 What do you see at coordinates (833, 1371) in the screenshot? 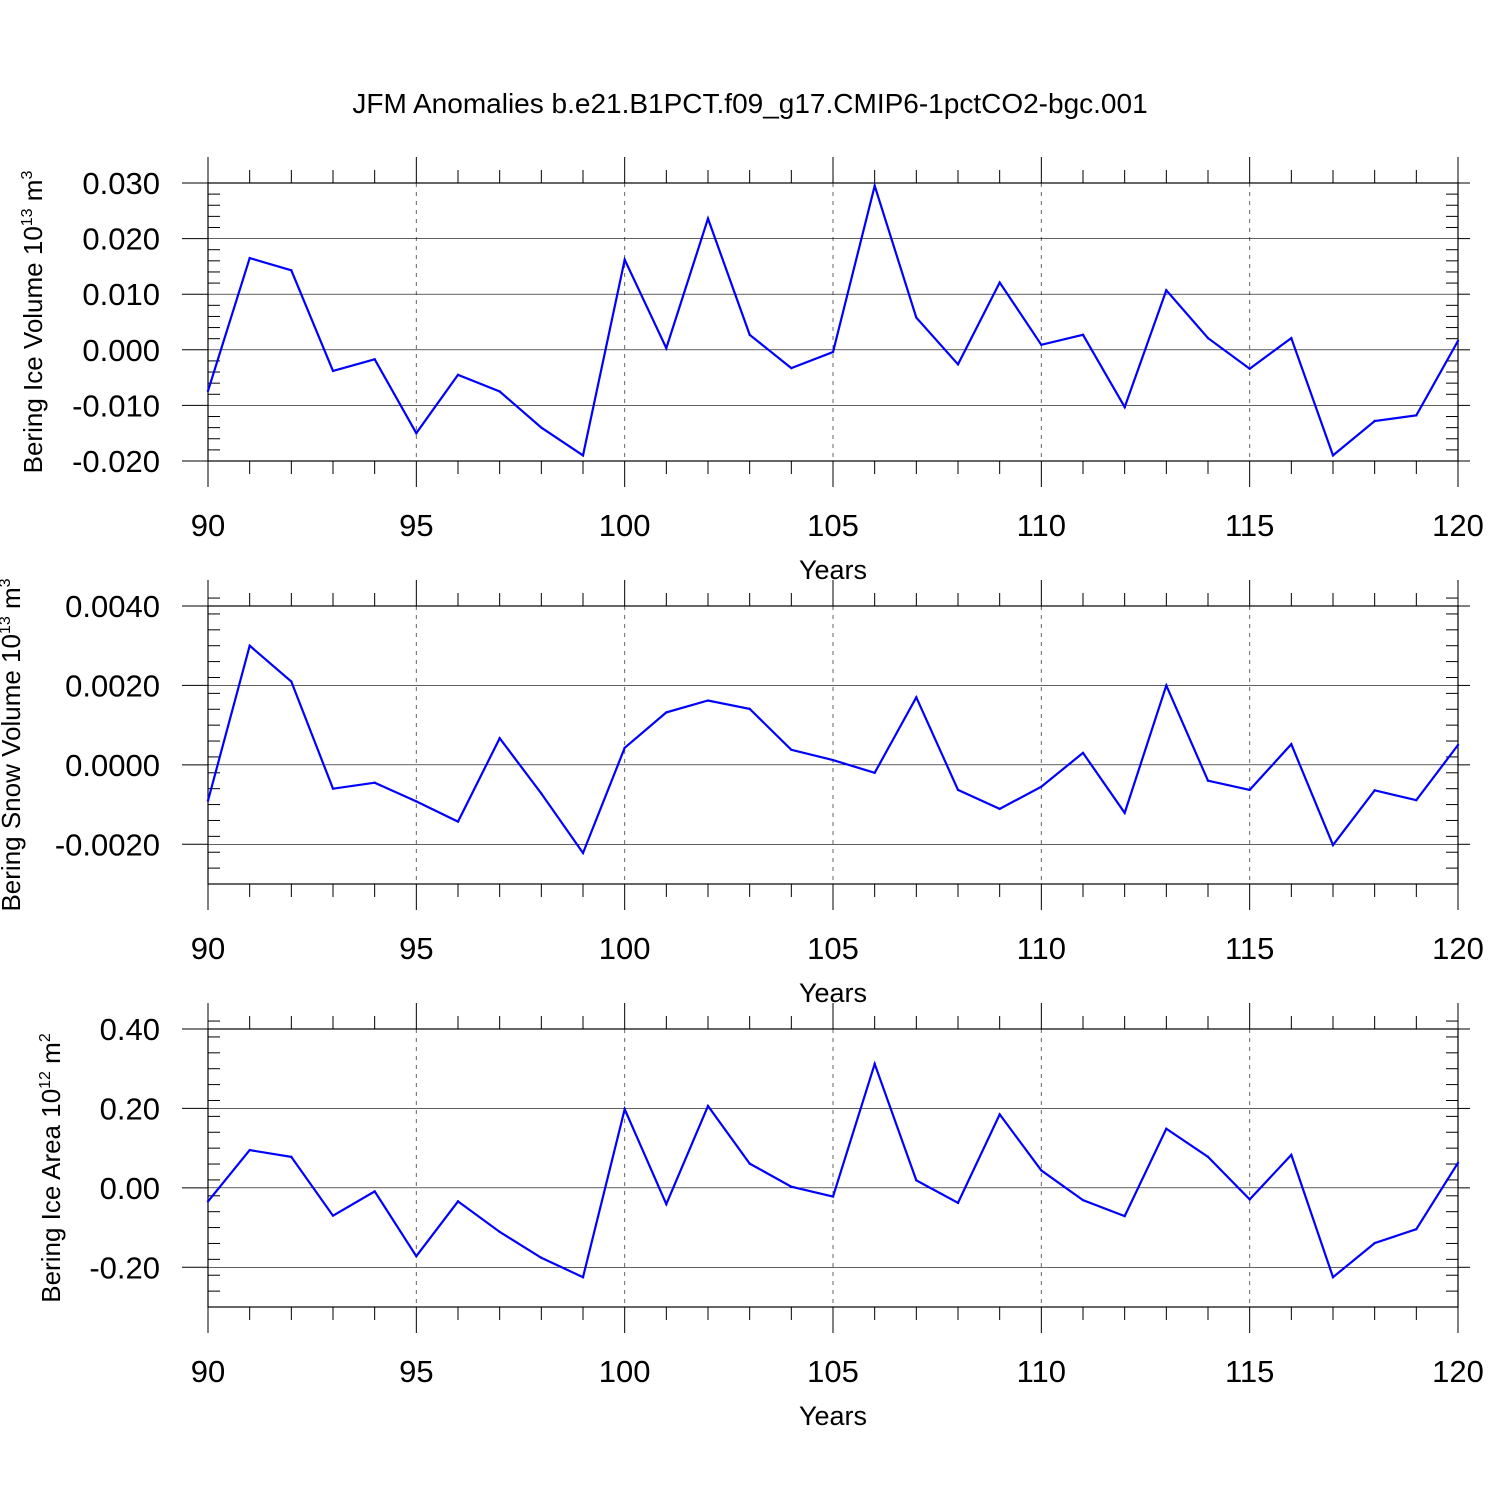
I see `x-tick-label: 105` at bounding box center [833, 1371].